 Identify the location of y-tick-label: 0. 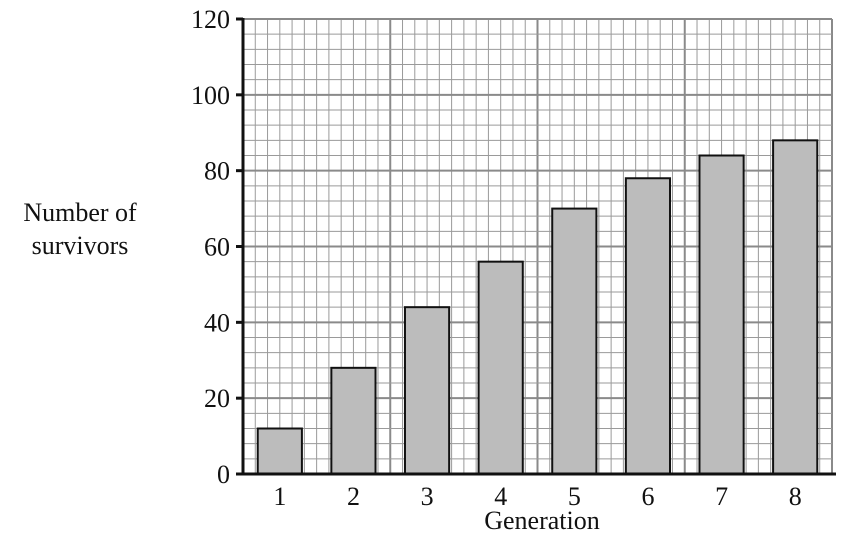
(223, 474).